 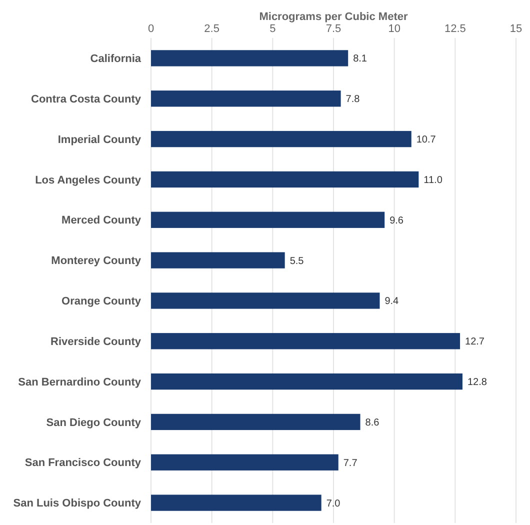 What do you see at coordinates (83, 463) in the screenshot?
I see `y-tick-label: San Francisco County` at bounding box center [83, 463].